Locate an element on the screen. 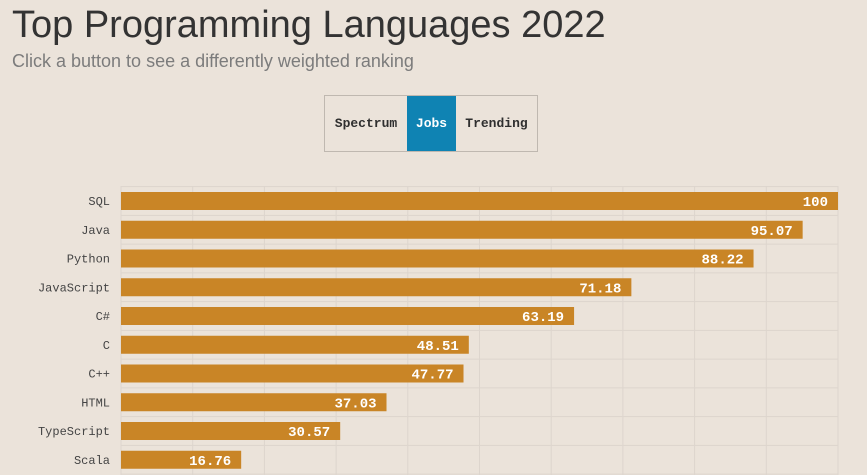 The width and height of the screenshot is (867, 475). bar-html is located at coordinates (254, 402).